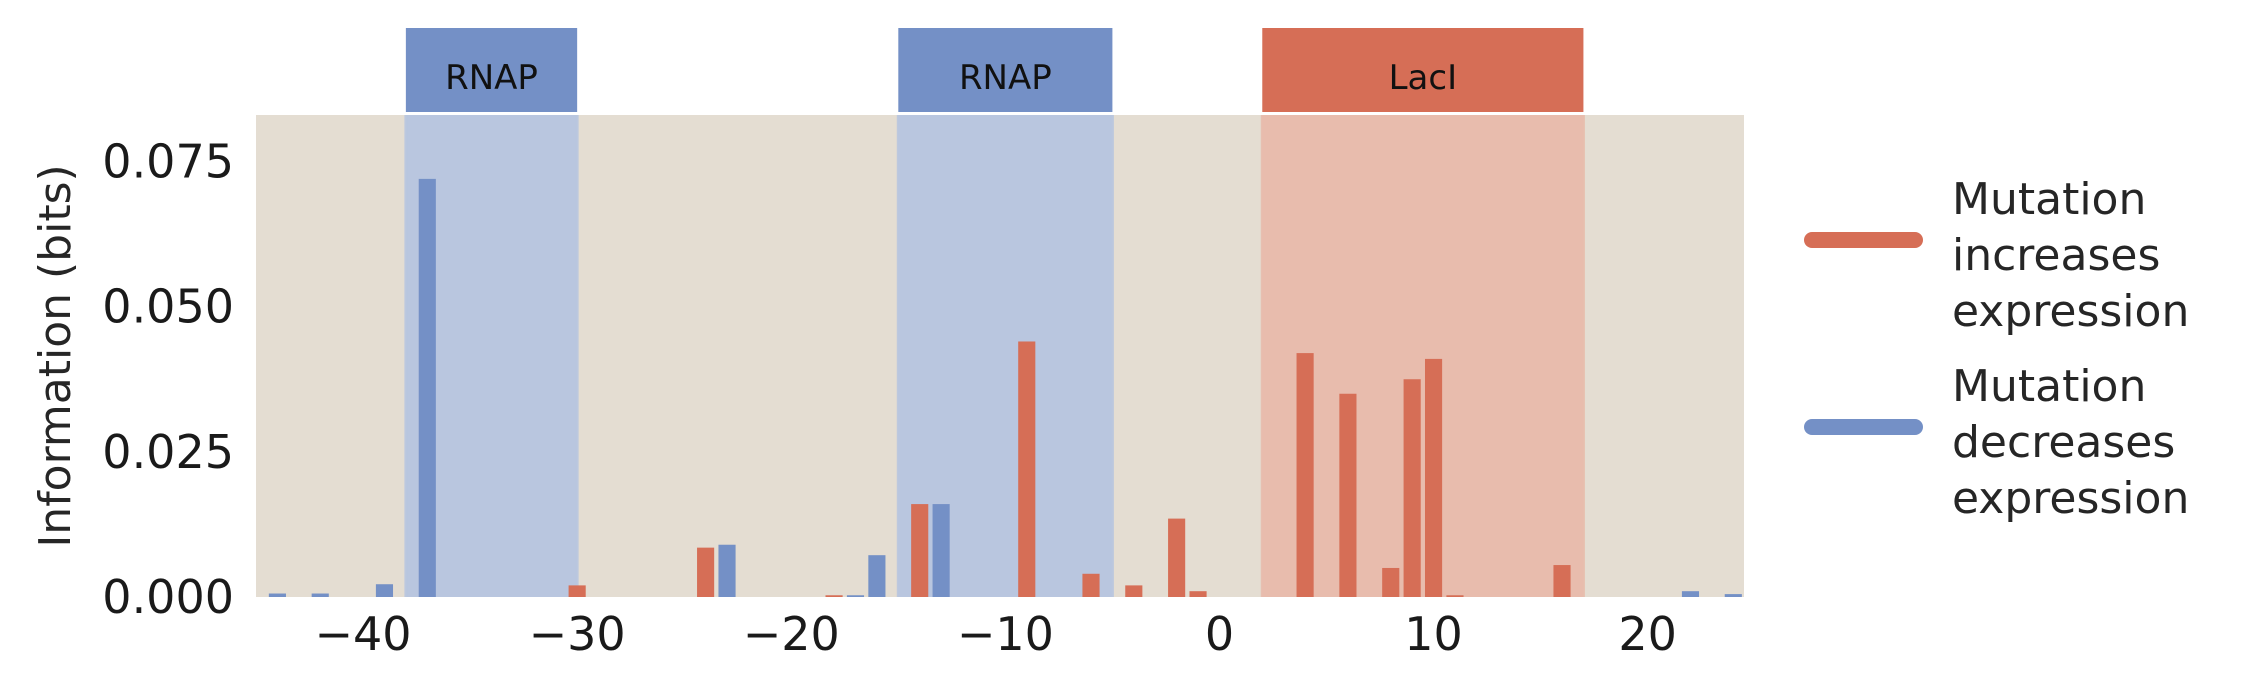 This screenshot has width=2246, height=684. I want to click on y-axis-label: Information (bits), so click(55, 355).